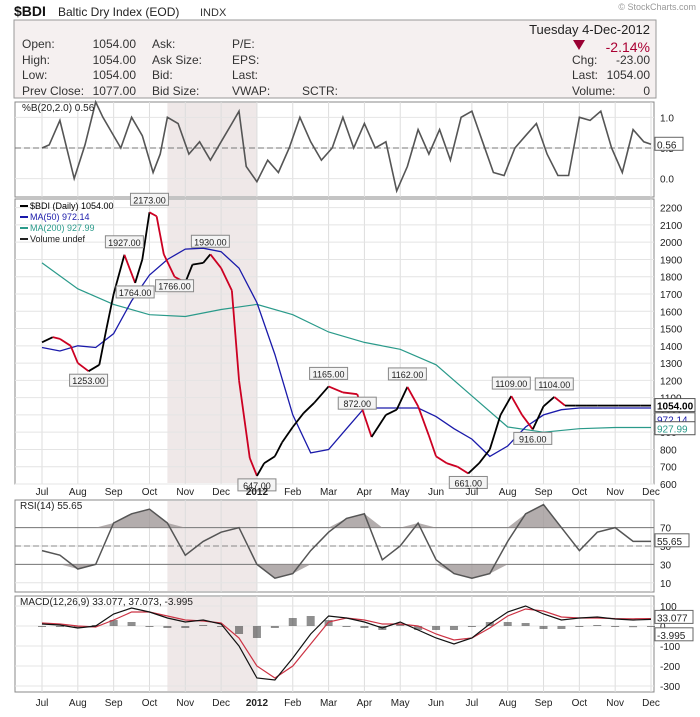  What do you see at coordinates (657, 7) in the screenshot?
I see `watermark-text: © StockCharts.com` at bounding box center [657, 7].